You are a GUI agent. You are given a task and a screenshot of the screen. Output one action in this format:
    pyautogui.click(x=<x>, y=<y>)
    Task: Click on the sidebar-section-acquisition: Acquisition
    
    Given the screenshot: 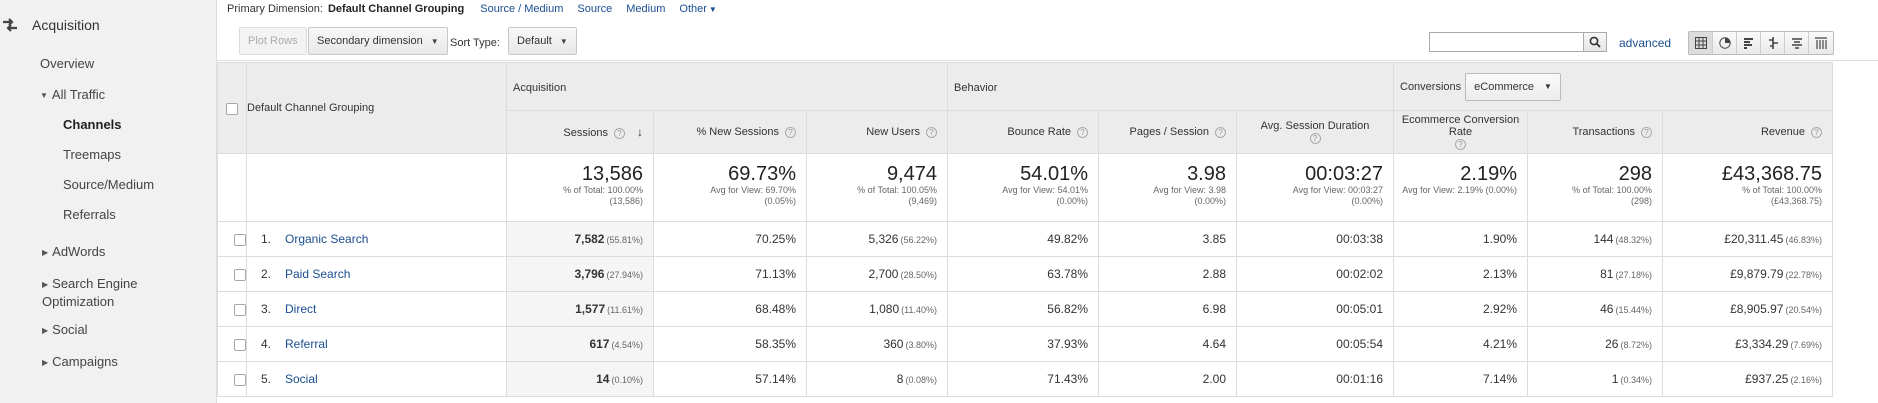 What is the action you would take?
    pyautogui.click(x=50, y=25)
    